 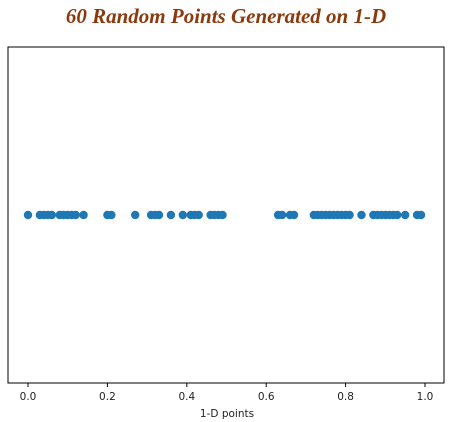 I want to click on x-tick-label: 0.2, so click(x=107, y=397).